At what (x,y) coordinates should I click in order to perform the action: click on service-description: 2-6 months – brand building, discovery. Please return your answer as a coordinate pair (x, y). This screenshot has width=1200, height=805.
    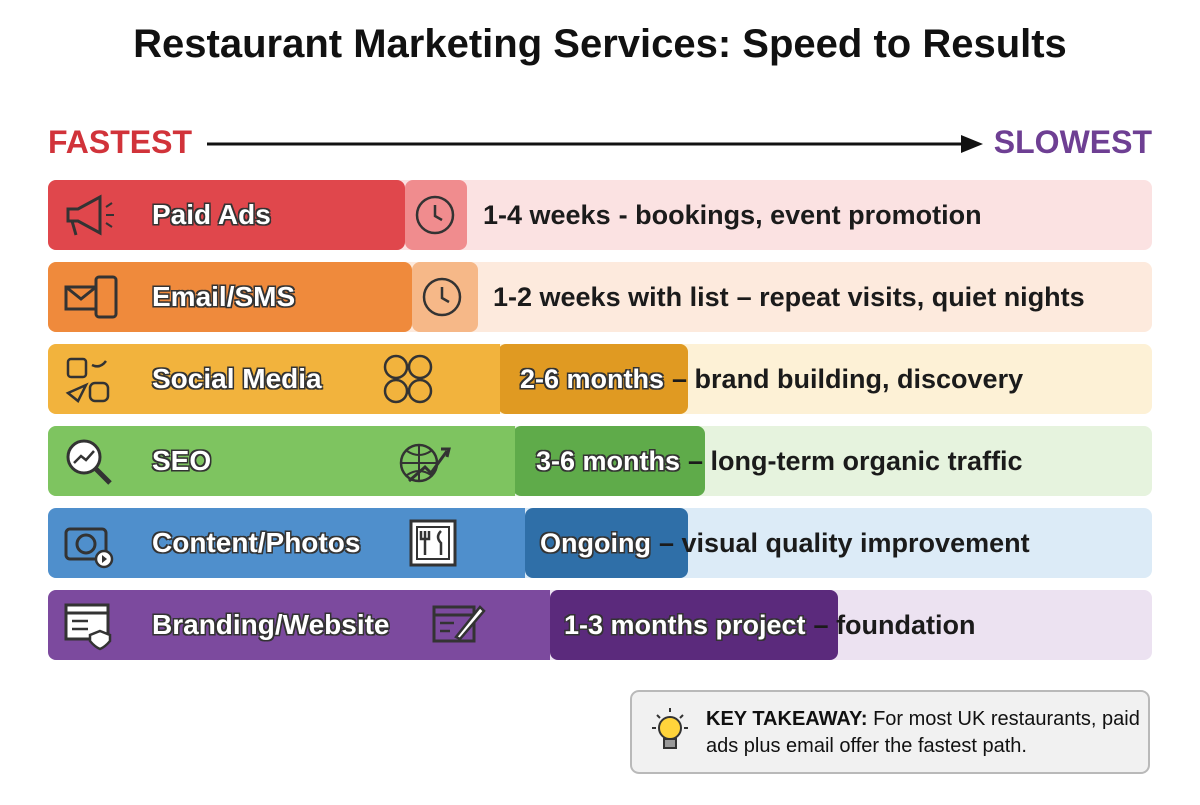
    Looking at the image, I should click on (771, 379).